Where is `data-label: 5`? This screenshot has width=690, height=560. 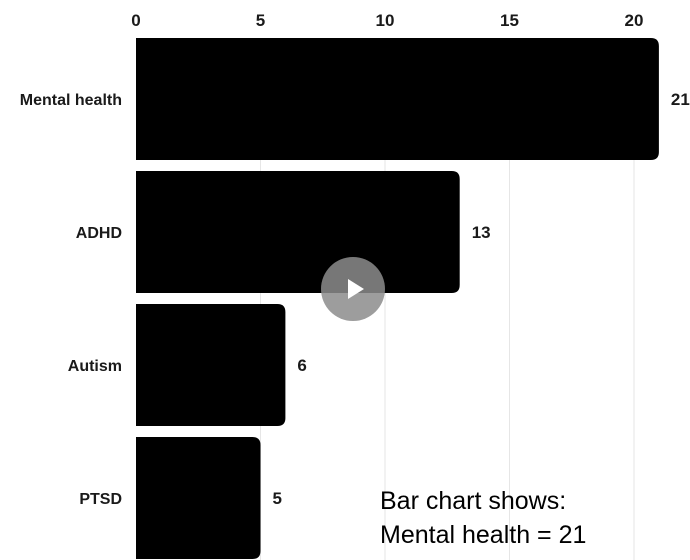 data-label: 5 is located at coordinates (277, 498).